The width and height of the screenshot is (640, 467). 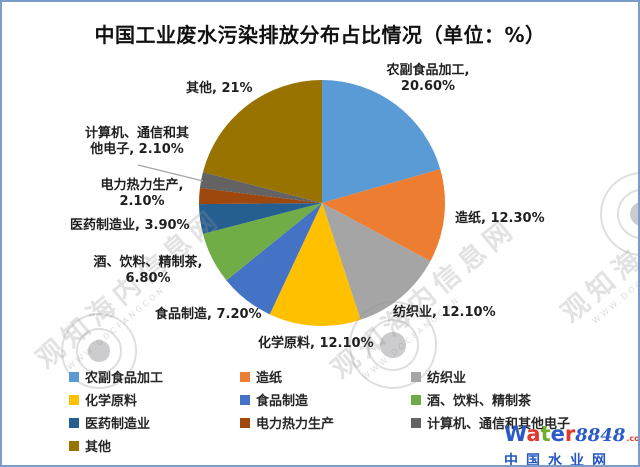 I want to click on legend-label: 食品制造, so click(x=282, y=401).